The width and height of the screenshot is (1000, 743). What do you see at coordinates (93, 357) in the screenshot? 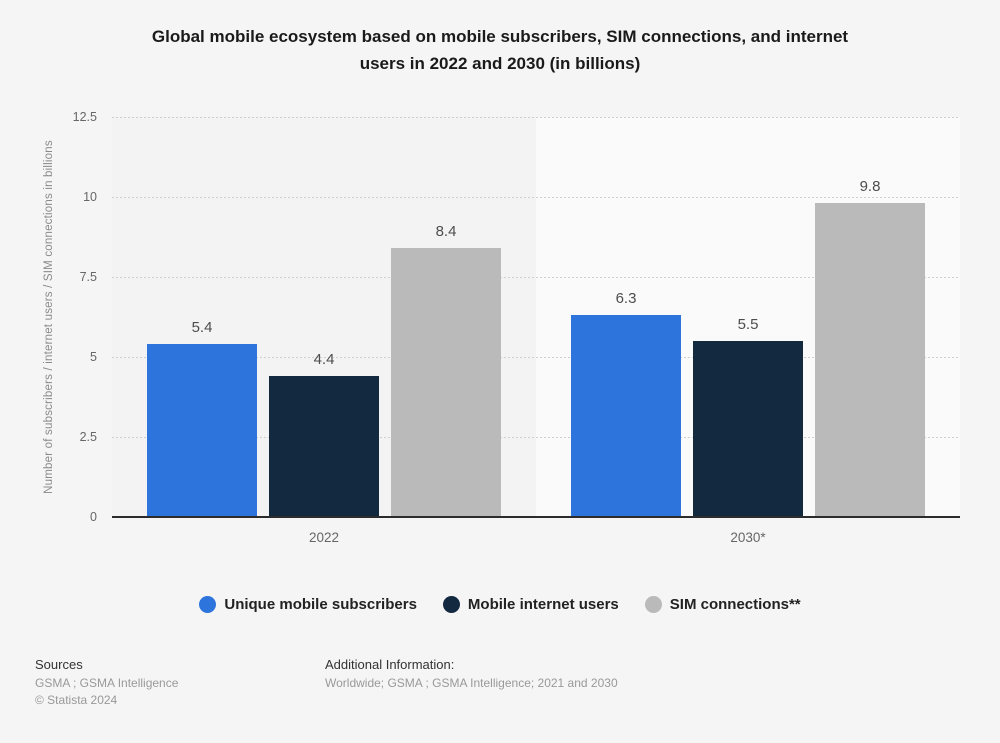
I see `y-tick-label: 5` at bounding box center [93, 357].